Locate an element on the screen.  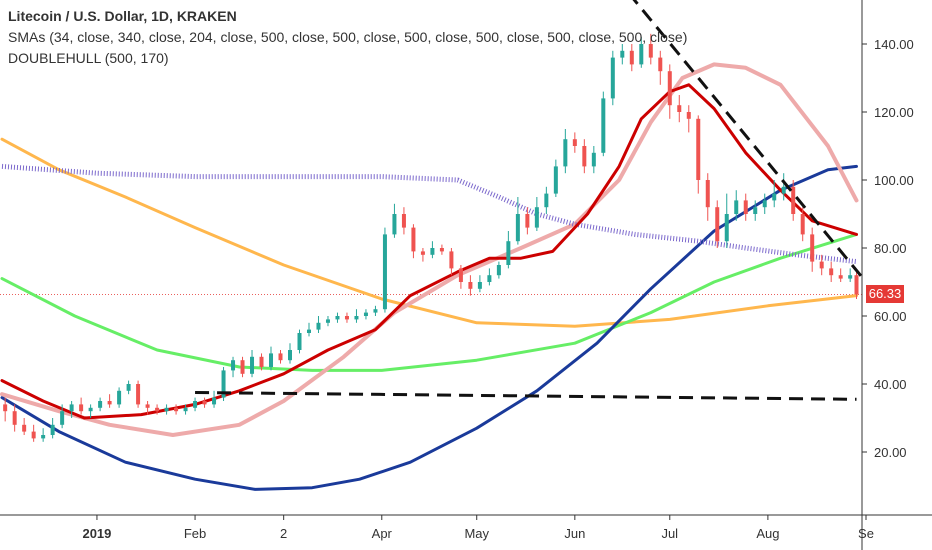
y-tick-label: 120.00 is located at coordinates (894, 112).